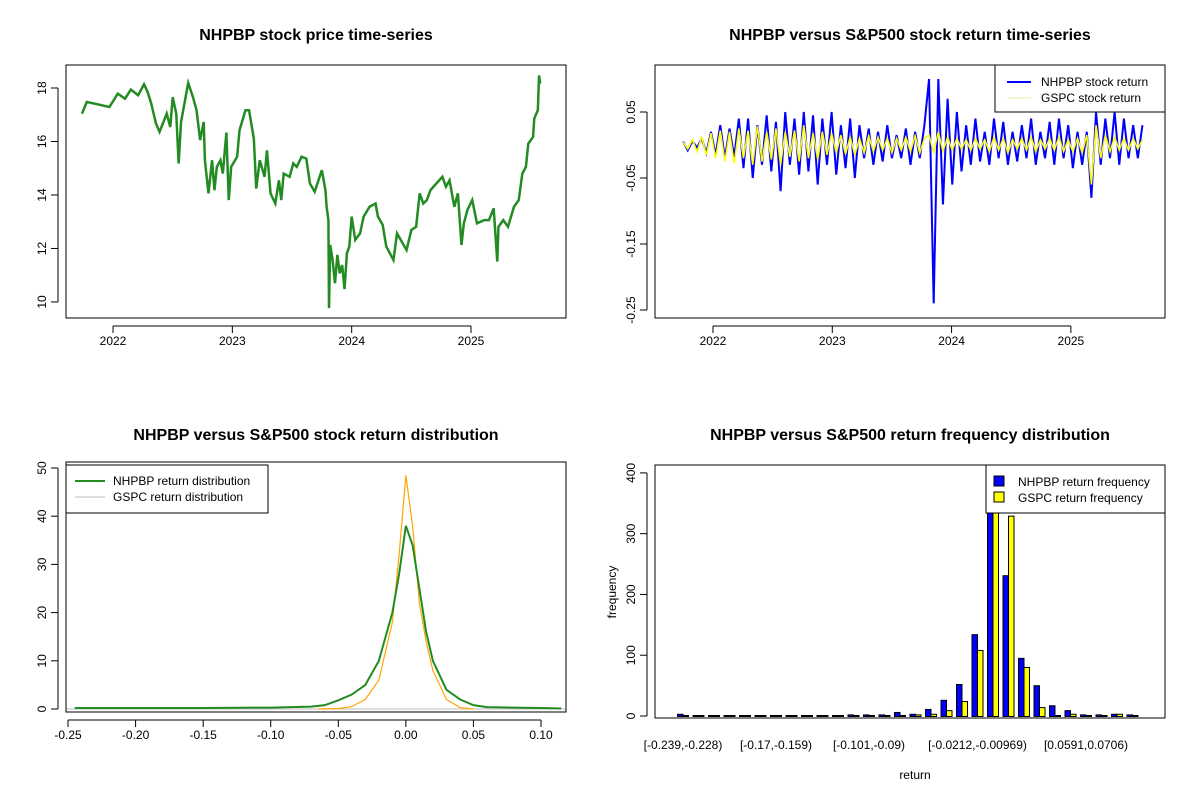 This screenshot has height=800, width=1200. What do you see at coordinates (351, 341) in the screenshot?
I see `x-tick-label: 2024` at bounding box center [351, 341].